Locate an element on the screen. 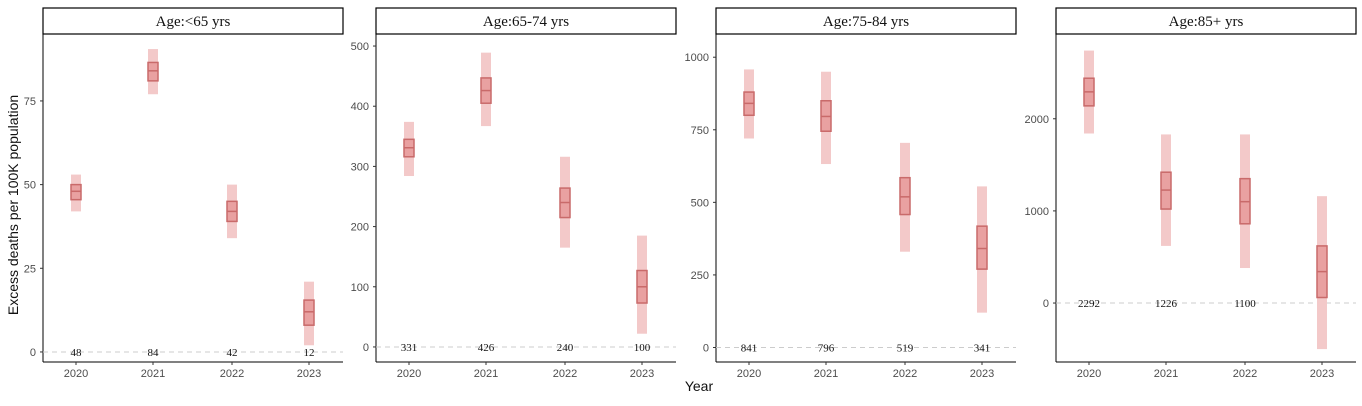 Image resolution: width=1362 pixels, height=406 pixels. y-tick-label: 75 is located at coordinates (30, 102).